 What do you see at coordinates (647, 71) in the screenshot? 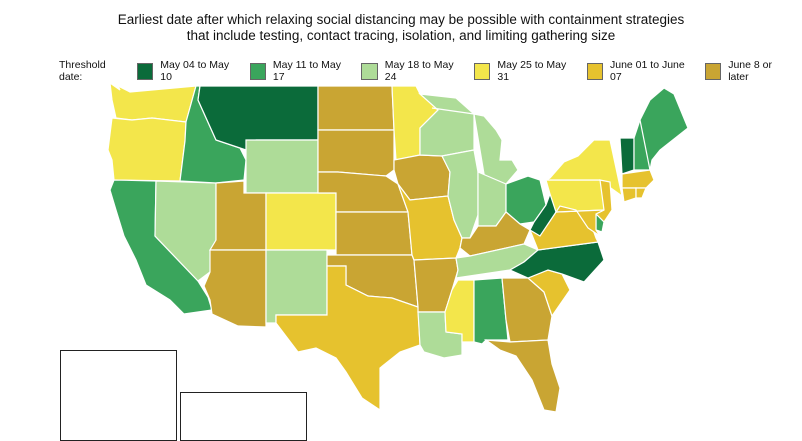
I see `legend-label-c5: June 01 to June 07` at bounding box center [647, 71].